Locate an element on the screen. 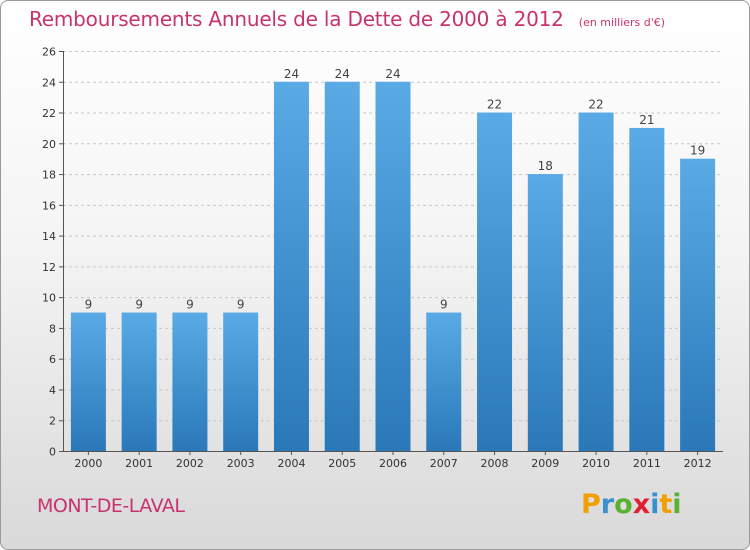 Image resolution: width=750 pixels, height=550 pixels. commune-name: MONT-DE-LAVAL is located at coordinates (111, 506).